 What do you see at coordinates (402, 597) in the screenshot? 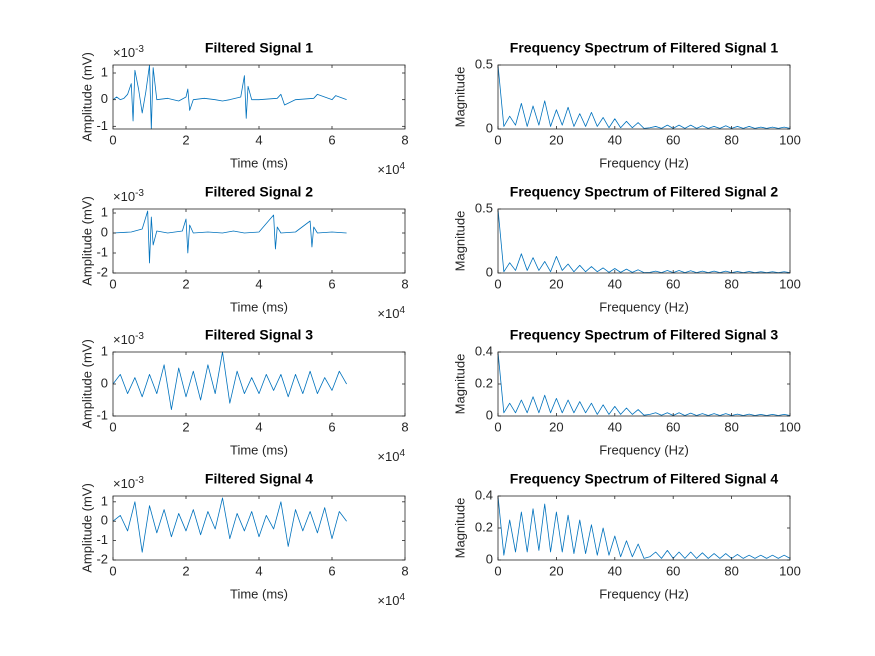
I see `multiplier-power: 4` at bounding box center [402, 597].